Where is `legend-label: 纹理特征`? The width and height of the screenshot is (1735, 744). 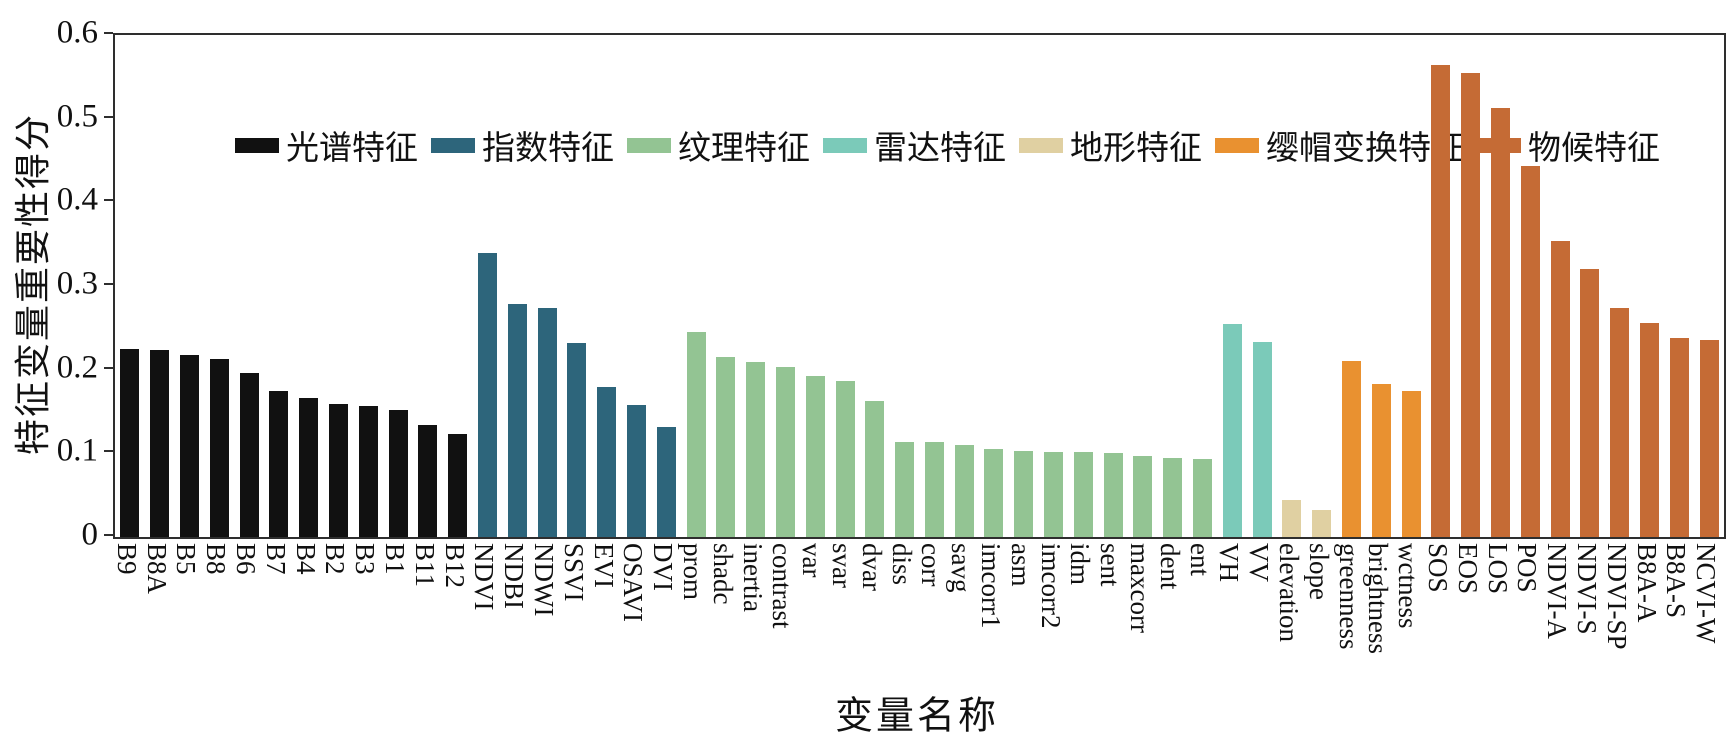 legend-label: 纹理特征 is located at coordinates (744, 149).